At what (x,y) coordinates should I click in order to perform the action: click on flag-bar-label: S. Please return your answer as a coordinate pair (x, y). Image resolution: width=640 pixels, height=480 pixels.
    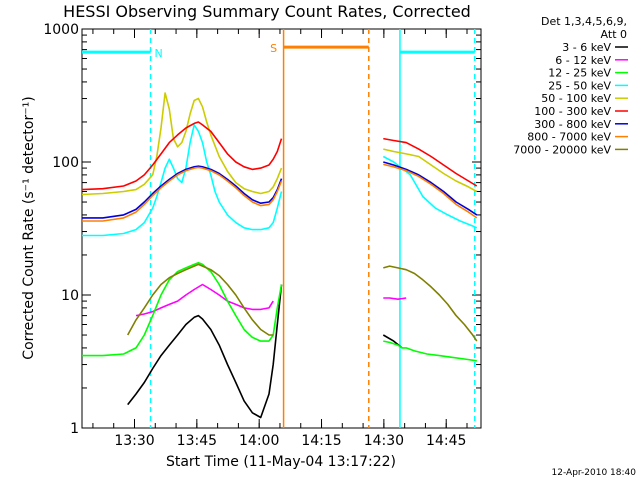
    Looking at the image, I should click on (273, 48).